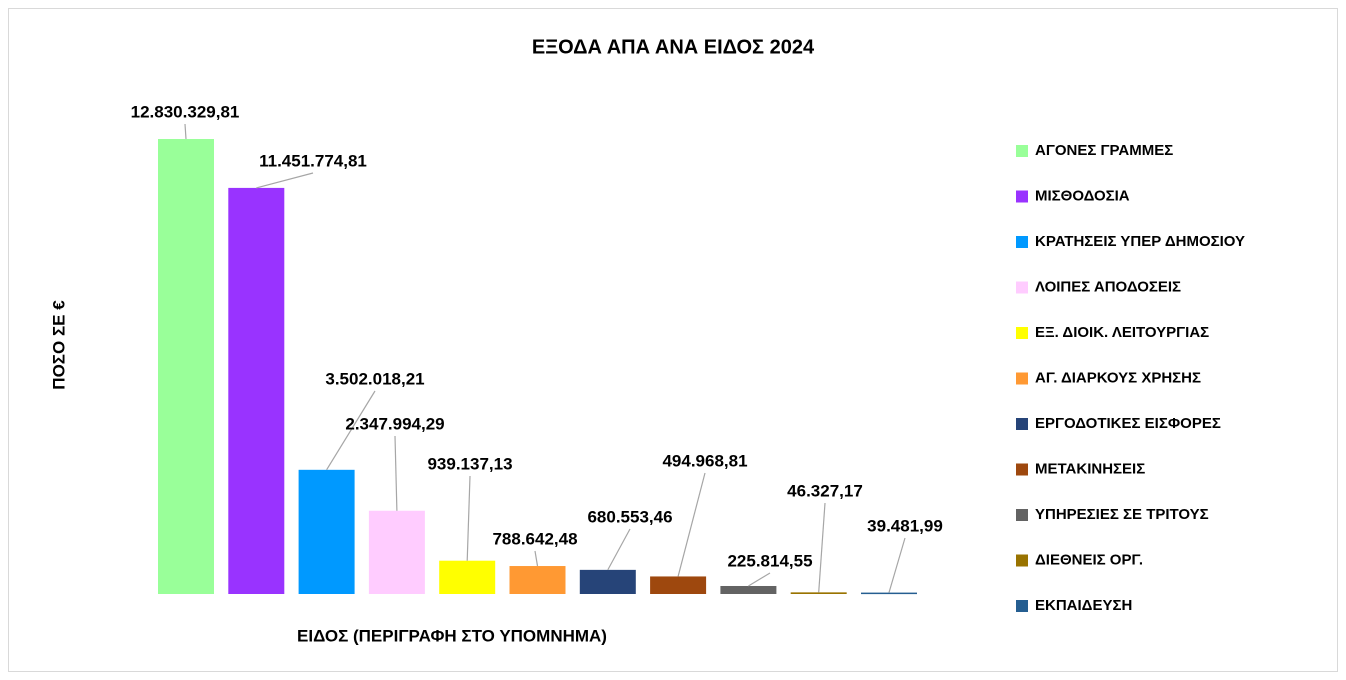 This screenshot has width=1346, height=680. What do you see at coordinates (452, 635) in the screenshot?
I see `x-axis-label: ΕΙΔΟΣ (ΠΕΡΙΓΡΑΦΗ ΣΤΟ ΥΠΟΜΝΗΜΑ)` at bounding box center [452, 635].